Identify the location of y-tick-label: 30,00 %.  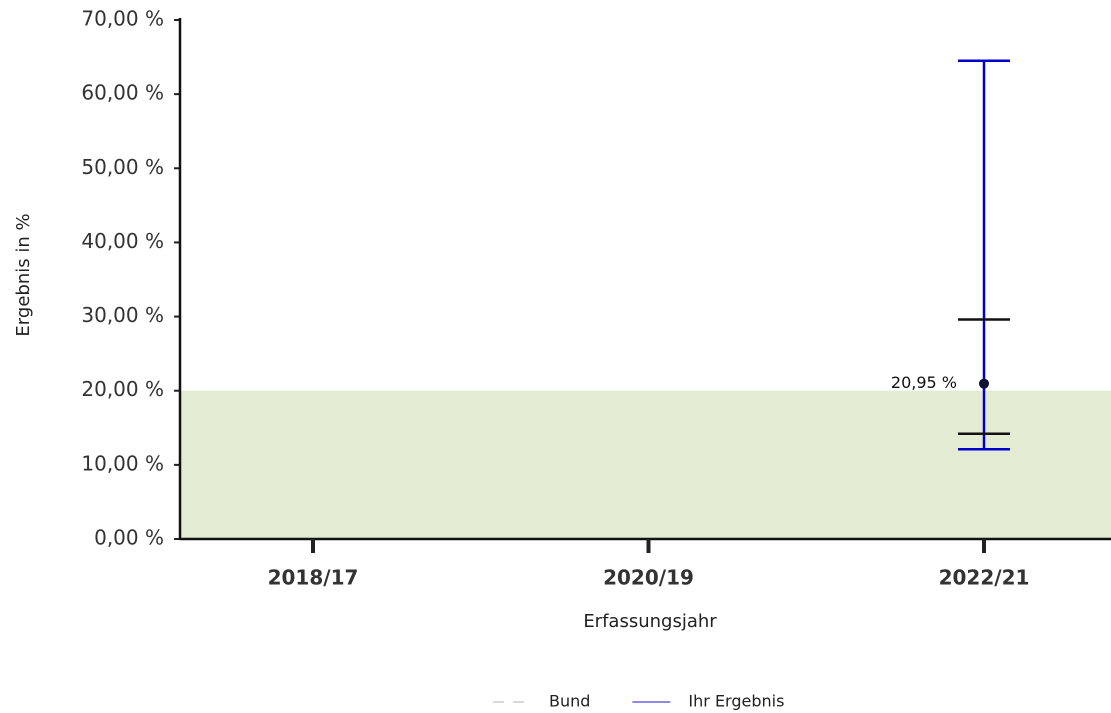
(122, 315).